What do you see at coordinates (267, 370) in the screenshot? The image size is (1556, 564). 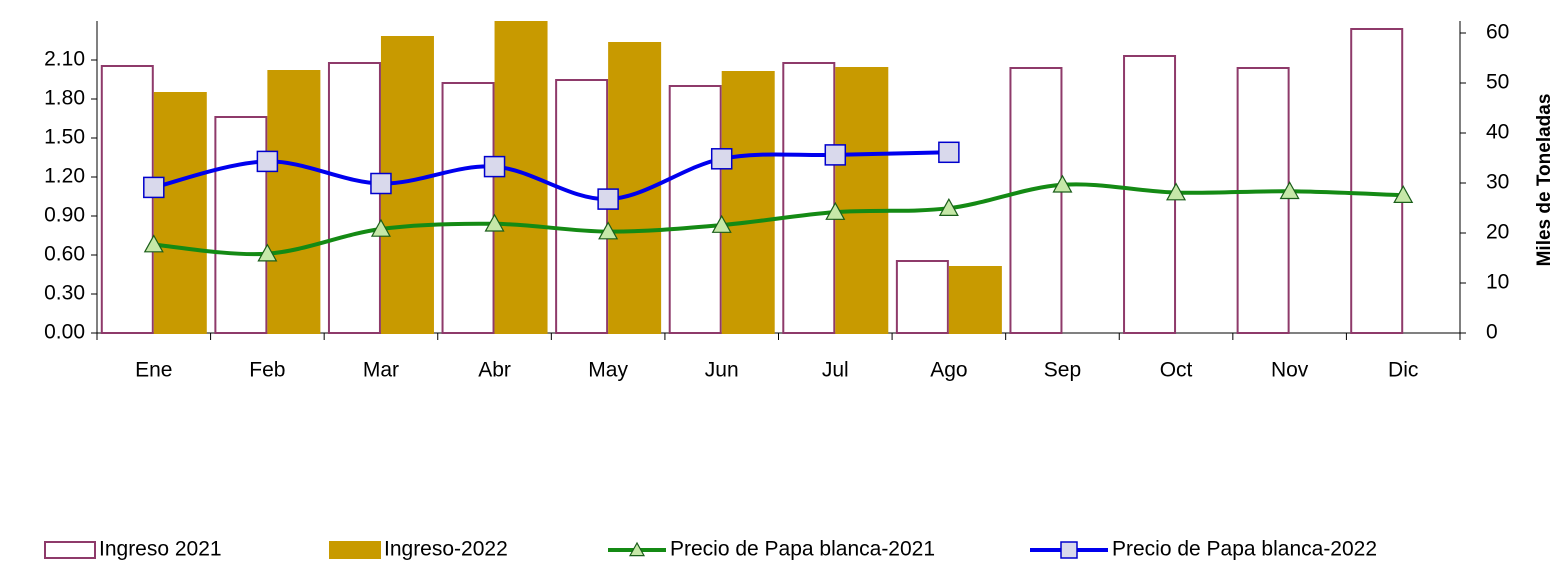 I see `x-tick-label: Feb` at bounding box center [267, 370].